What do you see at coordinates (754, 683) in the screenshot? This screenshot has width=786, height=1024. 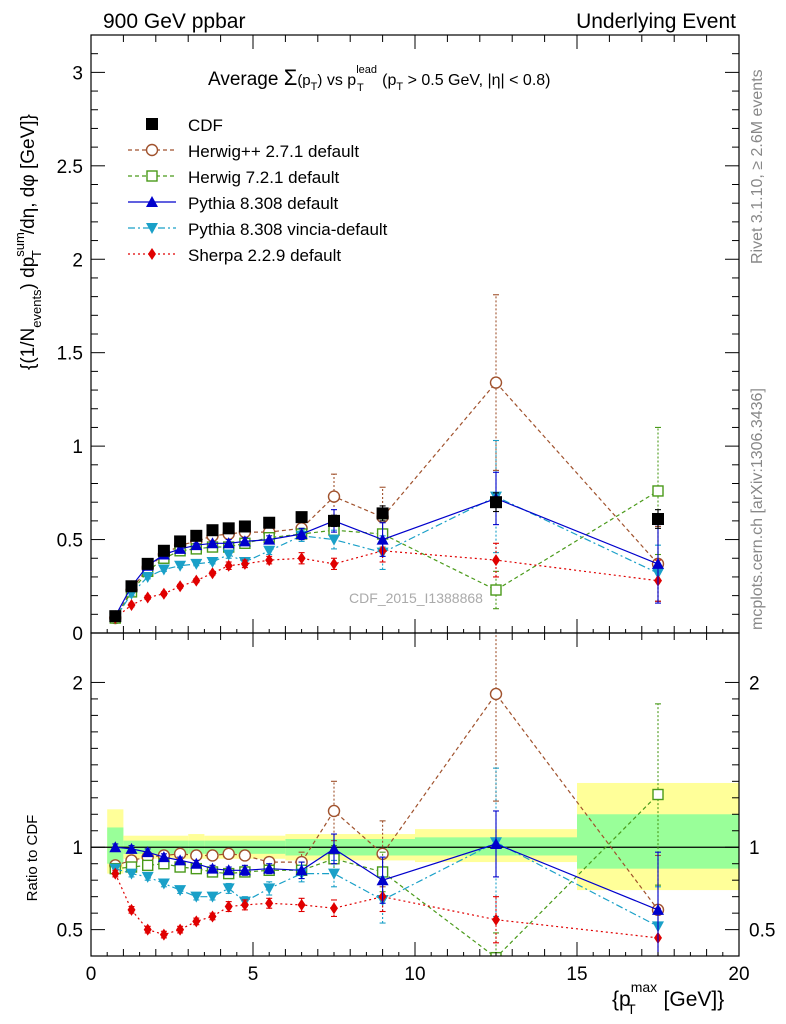 I see `ratio-y-tick-label-right: 2` at bounding box center [754, 683].